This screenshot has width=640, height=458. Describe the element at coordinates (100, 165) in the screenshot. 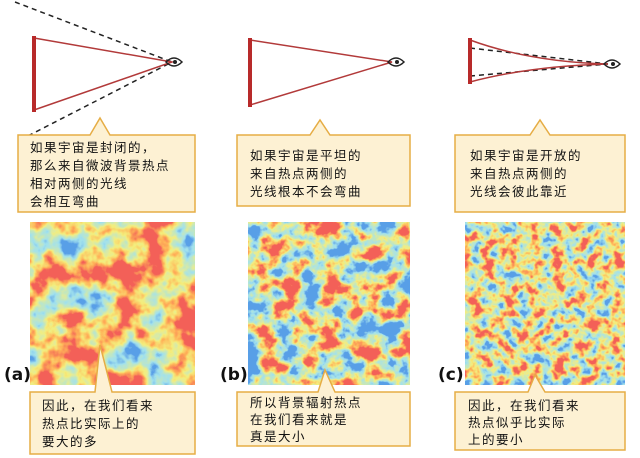

I see `caption: 那么来自微波背景热点` at that location.